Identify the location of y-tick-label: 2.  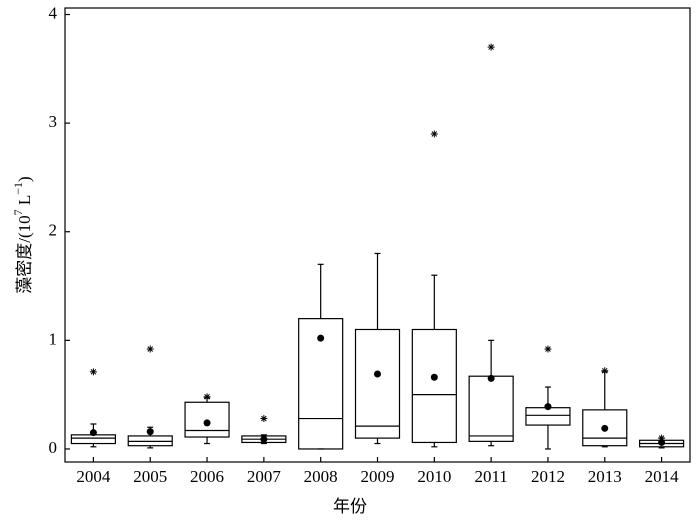
(53, 230).